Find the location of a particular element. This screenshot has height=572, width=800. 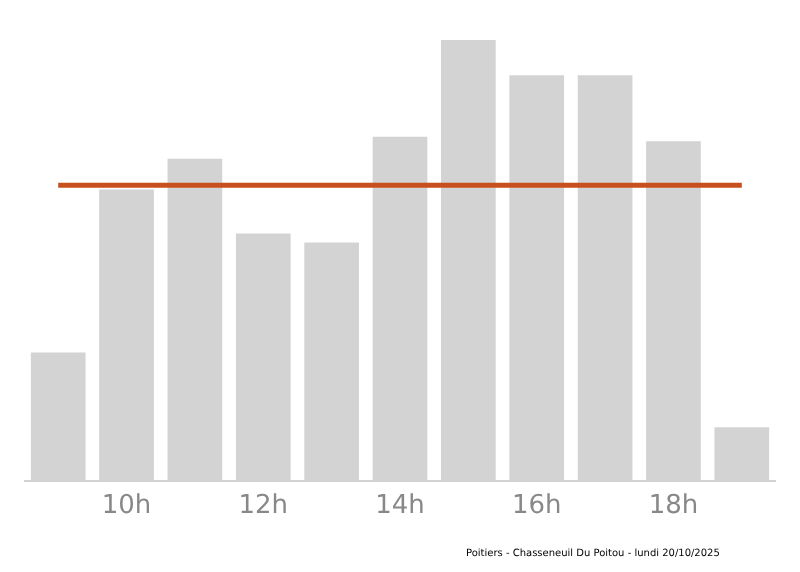

x-tick-label: 18h is located at coordinates (673, 506).